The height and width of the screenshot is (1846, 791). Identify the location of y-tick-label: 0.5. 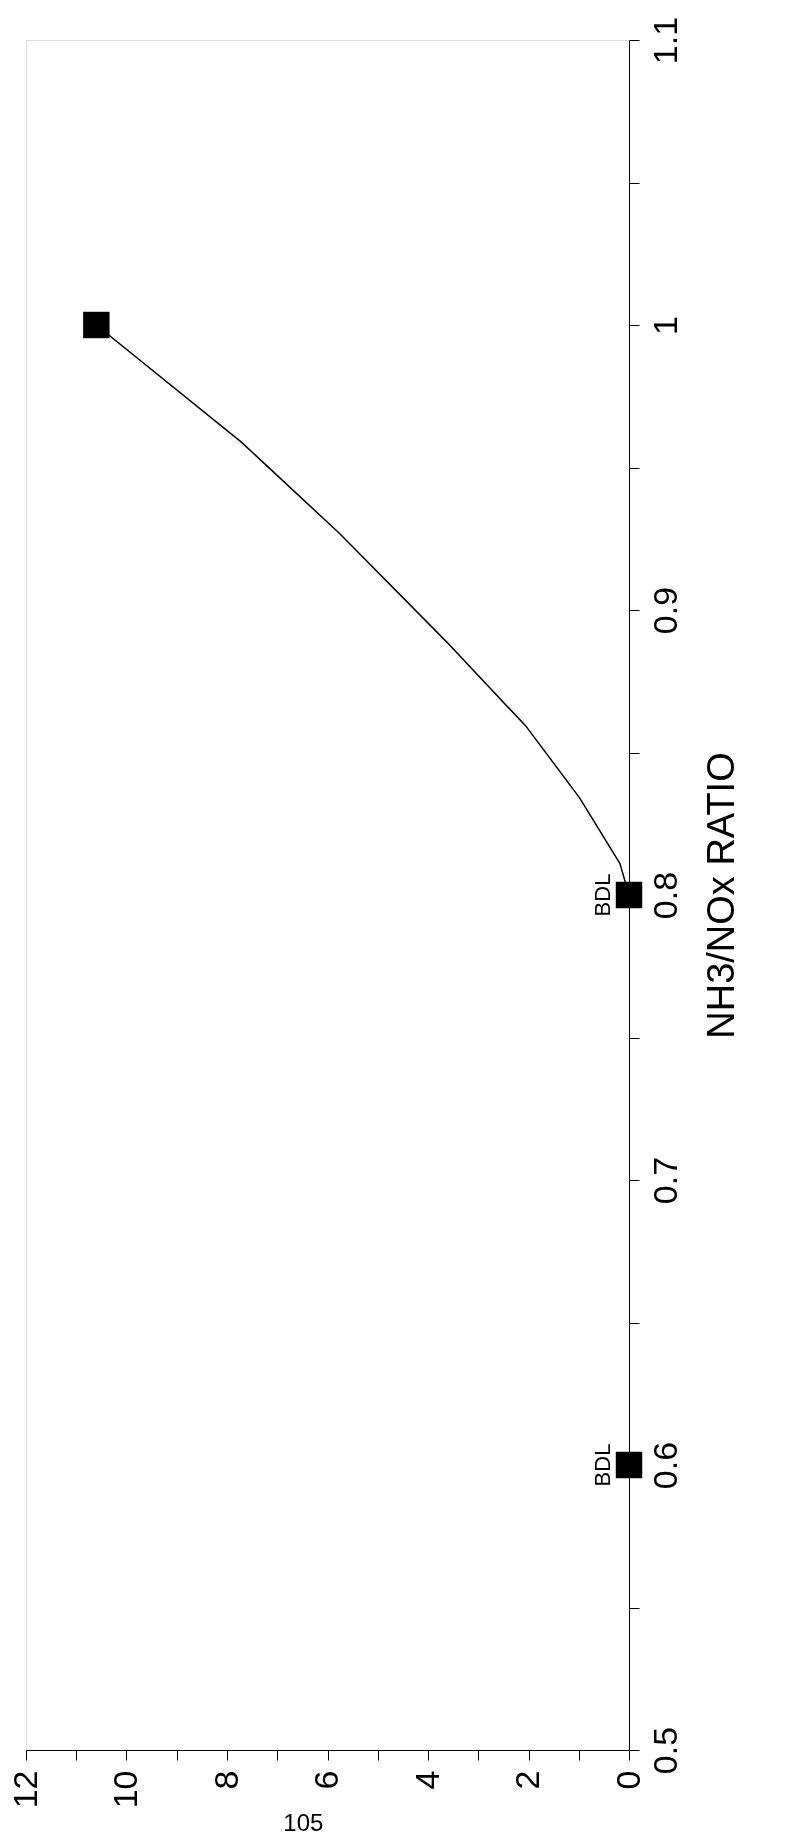
(664, 1750).